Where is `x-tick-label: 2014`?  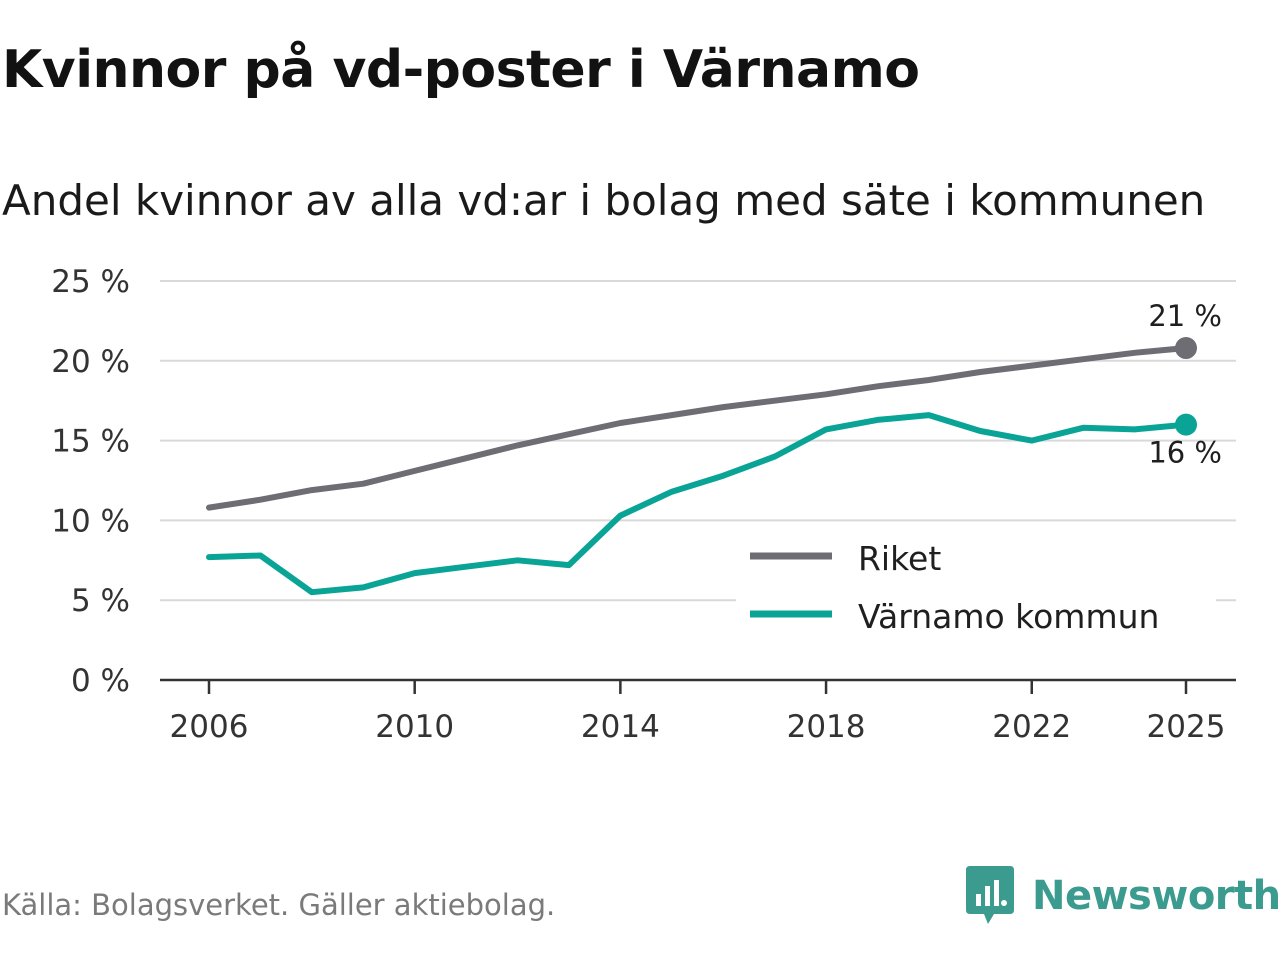 x-tick-label: 2014 is located at coordinates (620, 727).